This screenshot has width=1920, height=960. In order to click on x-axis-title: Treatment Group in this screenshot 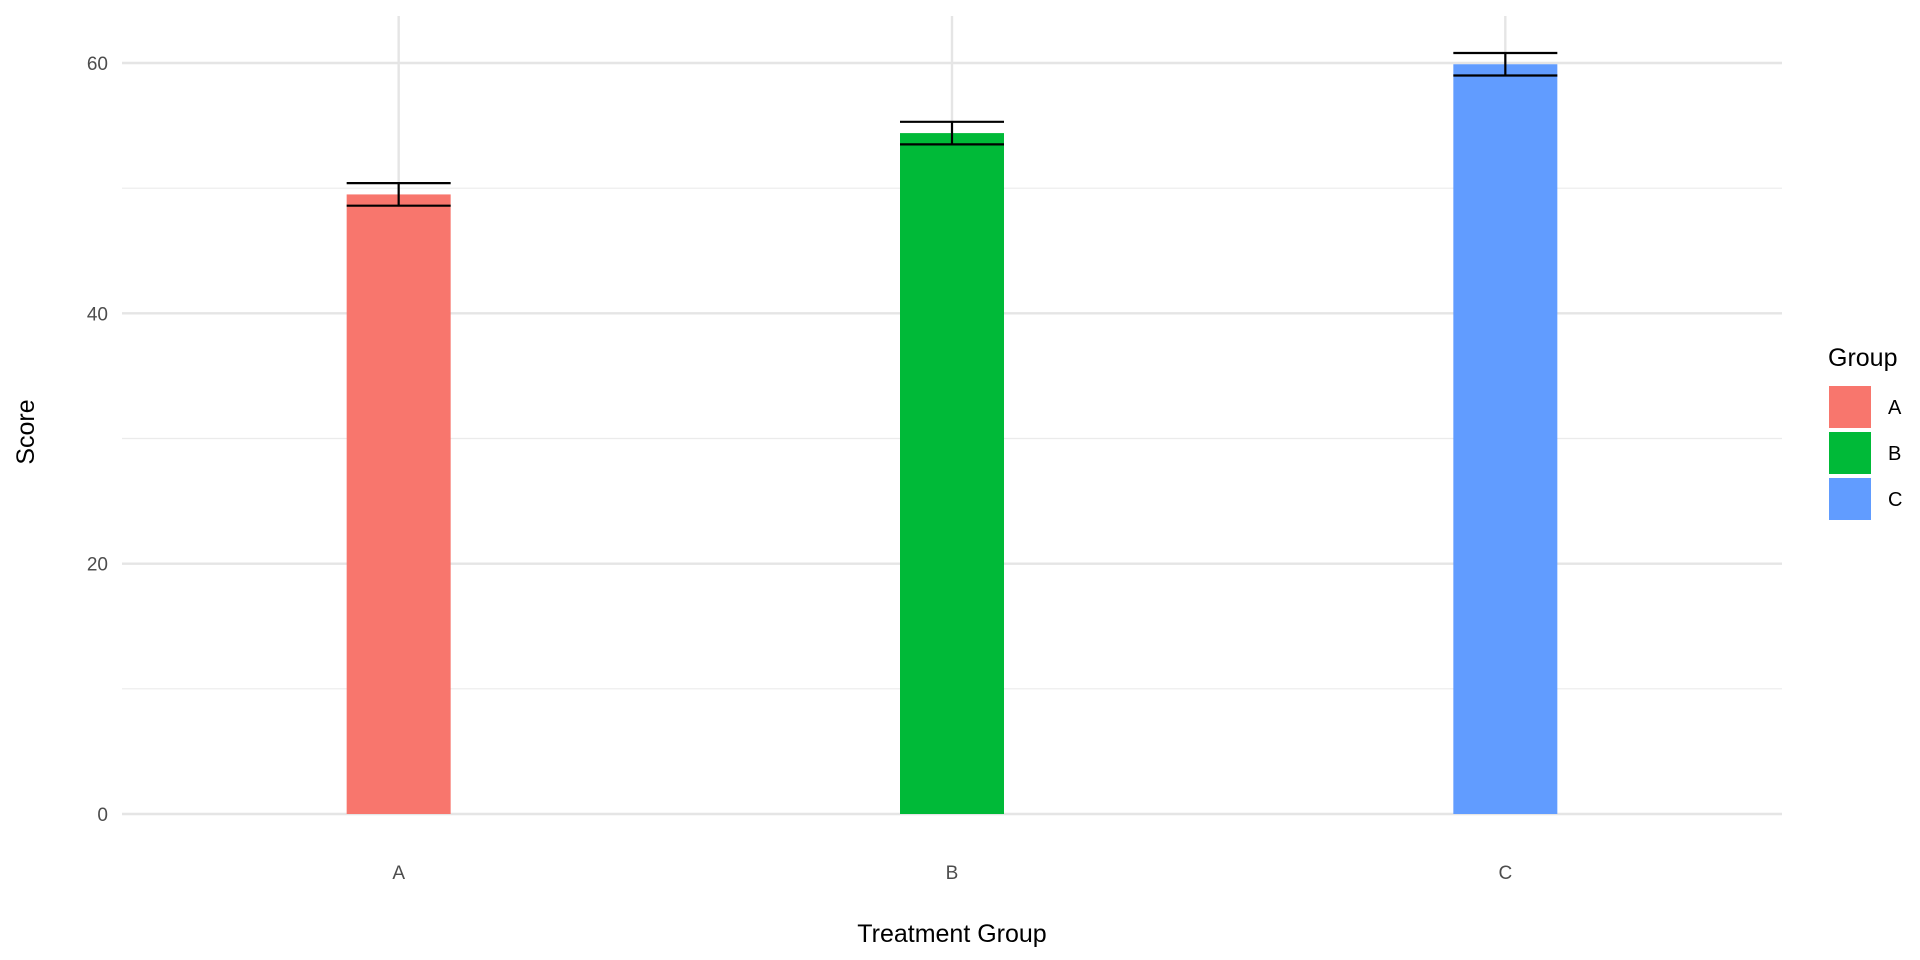, I will do `click(951, 934)`.